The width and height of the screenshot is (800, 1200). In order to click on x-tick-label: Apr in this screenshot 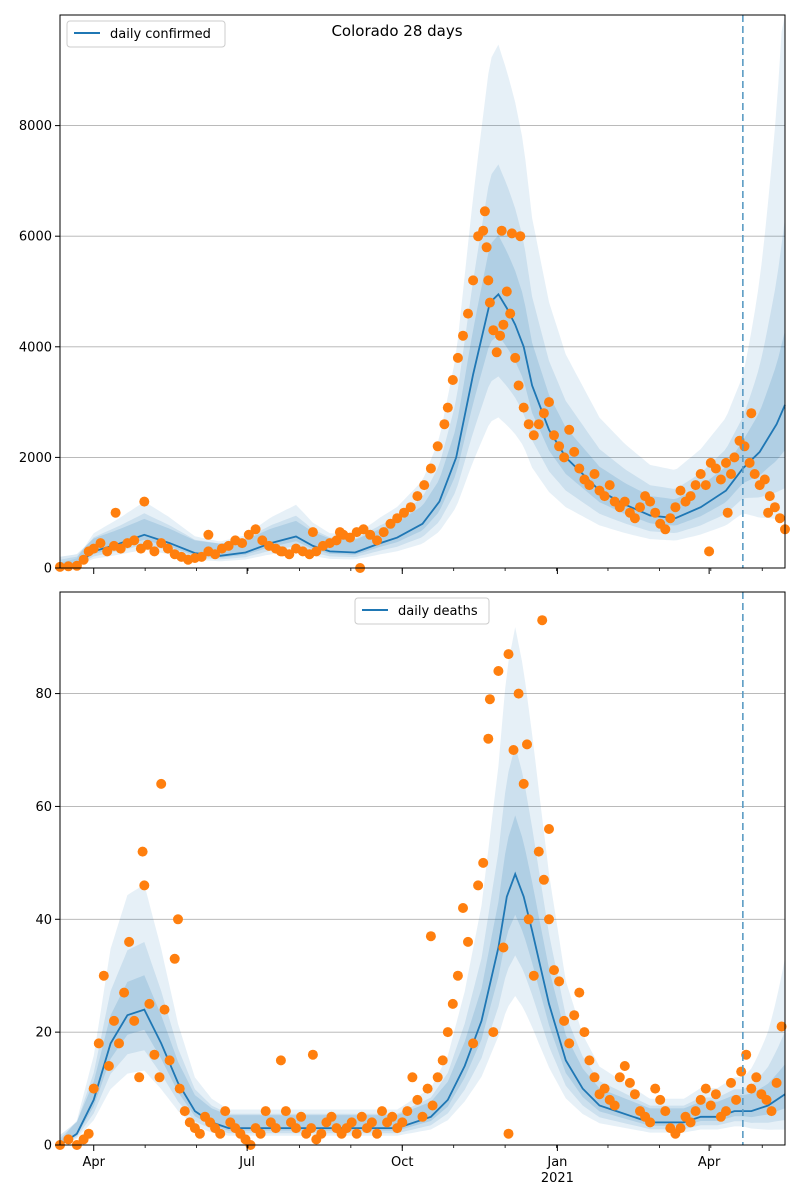, I will do `click(93, 1162)`.